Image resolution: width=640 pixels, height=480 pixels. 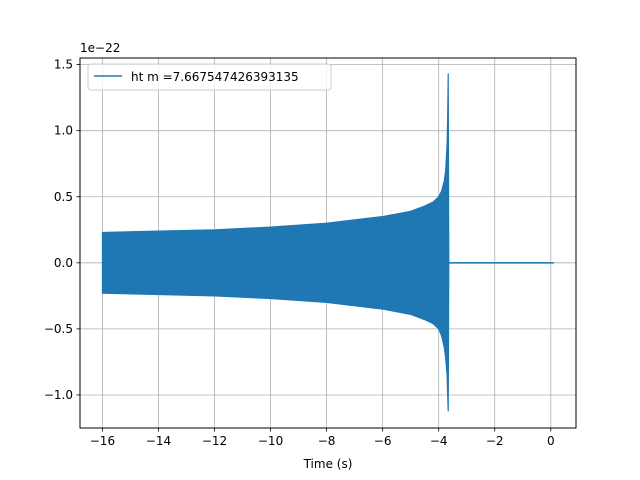 I want to click on x-axis: −16 −14 −12 −10 −8 −6 −4 −2 0, so click(x=322, y=438).